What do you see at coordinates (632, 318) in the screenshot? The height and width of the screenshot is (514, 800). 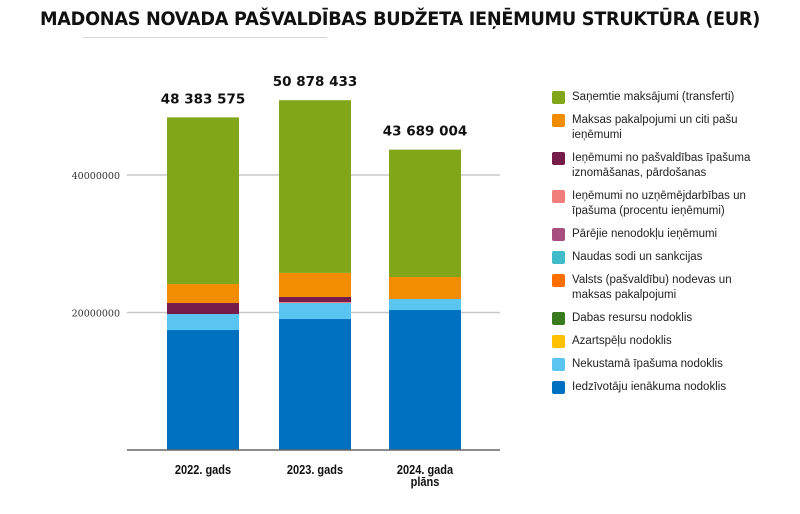 I see `legend-label: Dabas resursu nodoklis` at bounding box center [632, 318].